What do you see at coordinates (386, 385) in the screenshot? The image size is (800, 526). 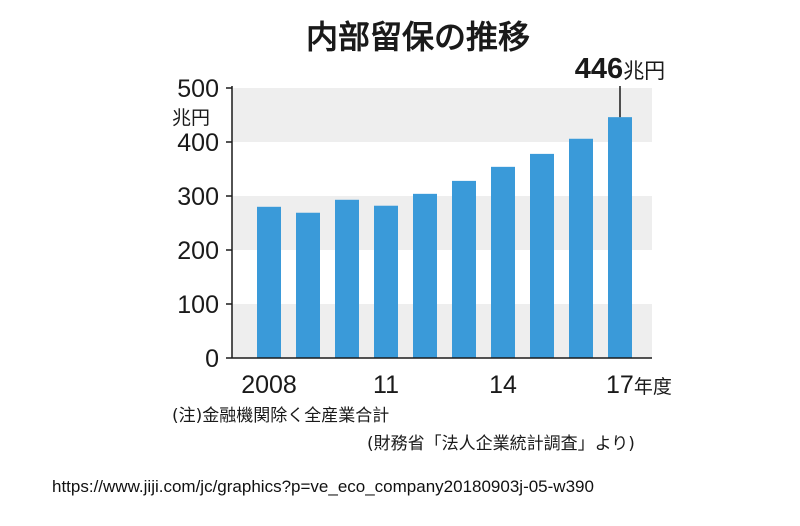 I see `x-tick-label: 11` at bounding box center [386, 385].